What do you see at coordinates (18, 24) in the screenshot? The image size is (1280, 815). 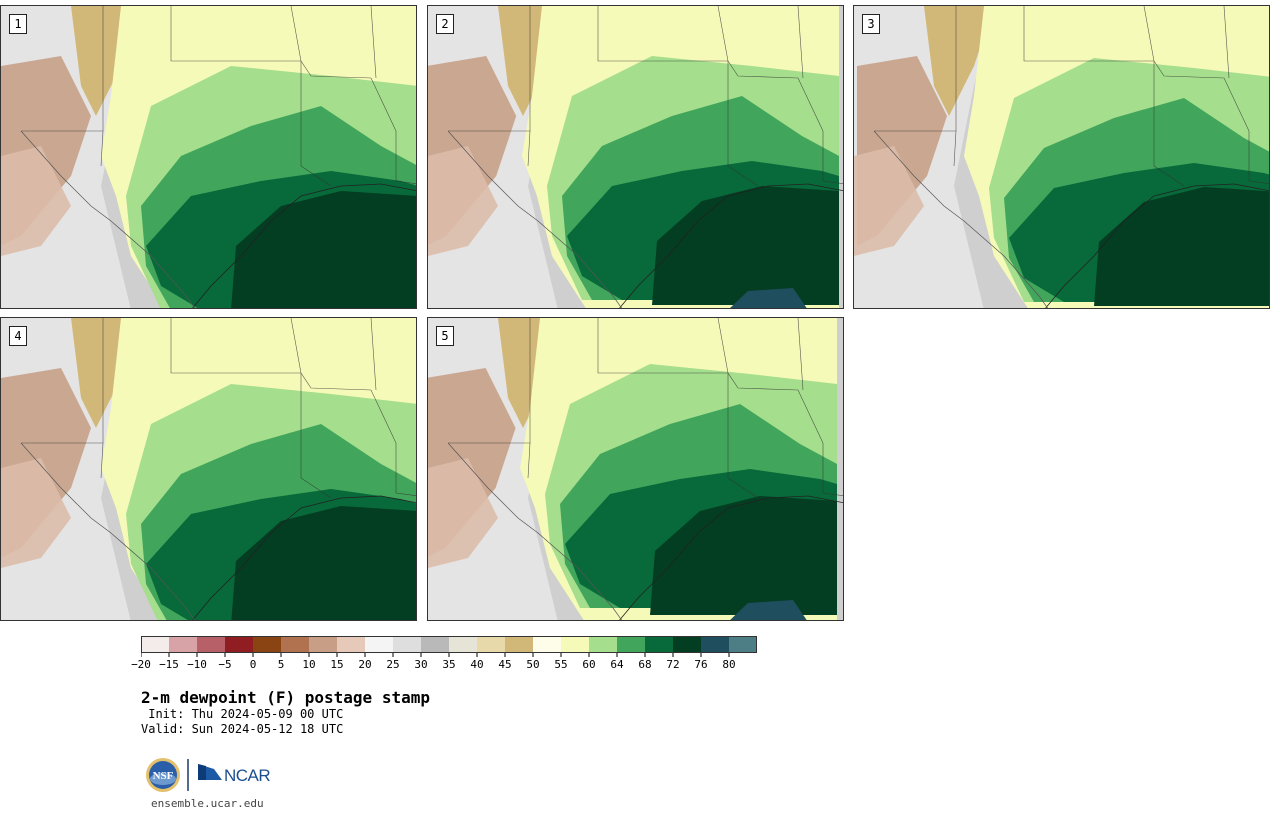 I see `panel-number-label: 1` at bounding box center [18, 24].